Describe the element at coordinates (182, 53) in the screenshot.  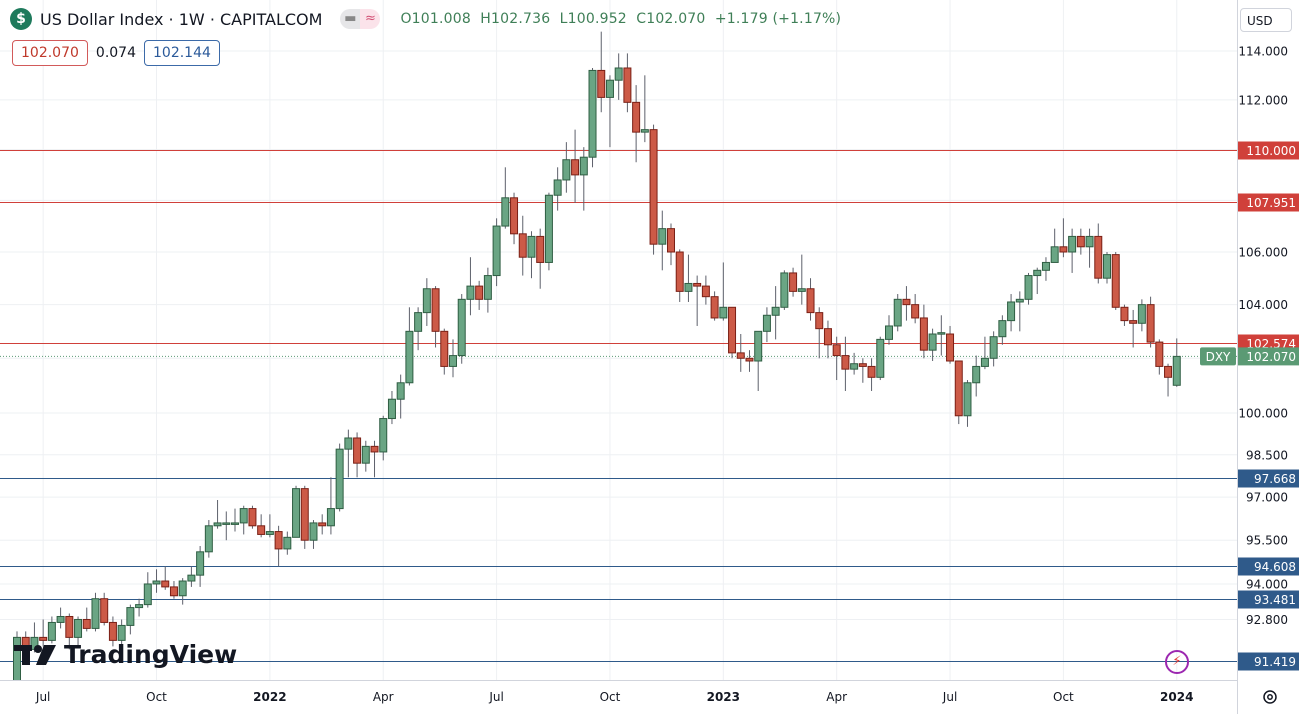
I see `buy-button: 102.144` at that location.